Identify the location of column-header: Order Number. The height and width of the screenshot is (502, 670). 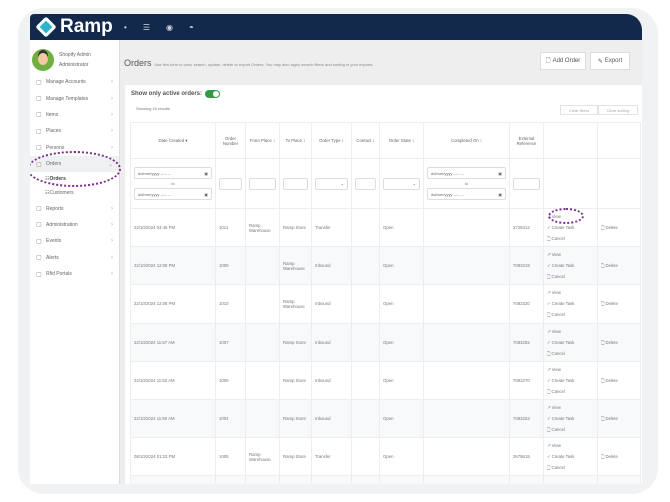
(230, 140).